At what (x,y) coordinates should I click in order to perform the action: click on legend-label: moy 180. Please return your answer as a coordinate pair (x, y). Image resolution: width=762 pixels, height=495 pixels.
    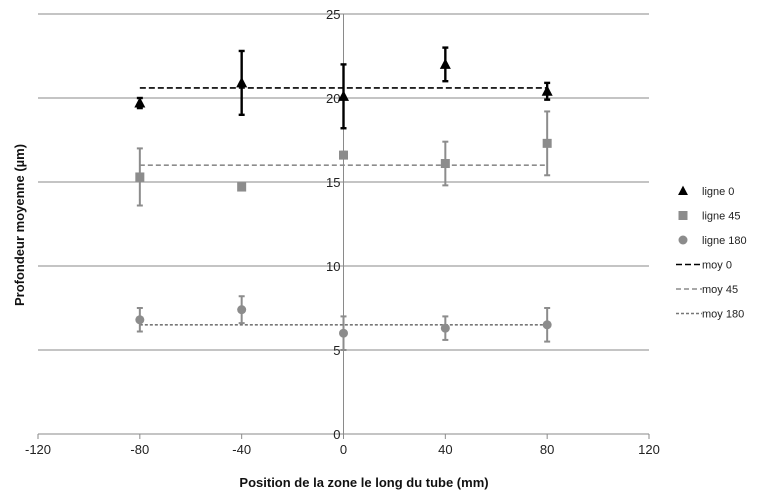
    Looking at the image, I should click on (723, 315).